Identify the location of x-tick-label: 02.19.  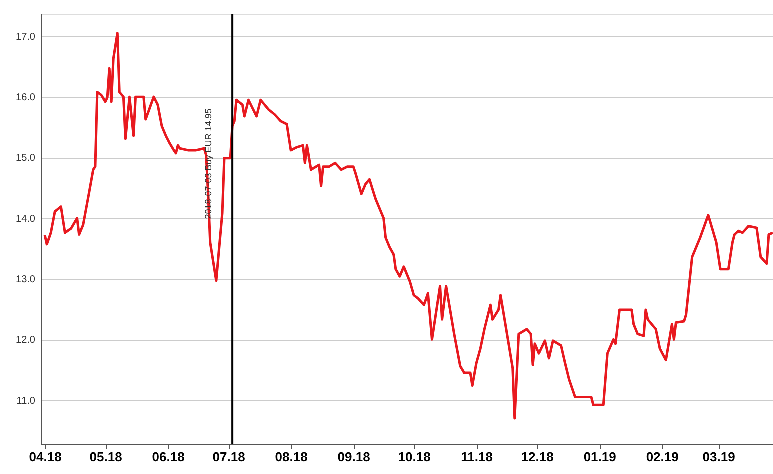
(662, 457).